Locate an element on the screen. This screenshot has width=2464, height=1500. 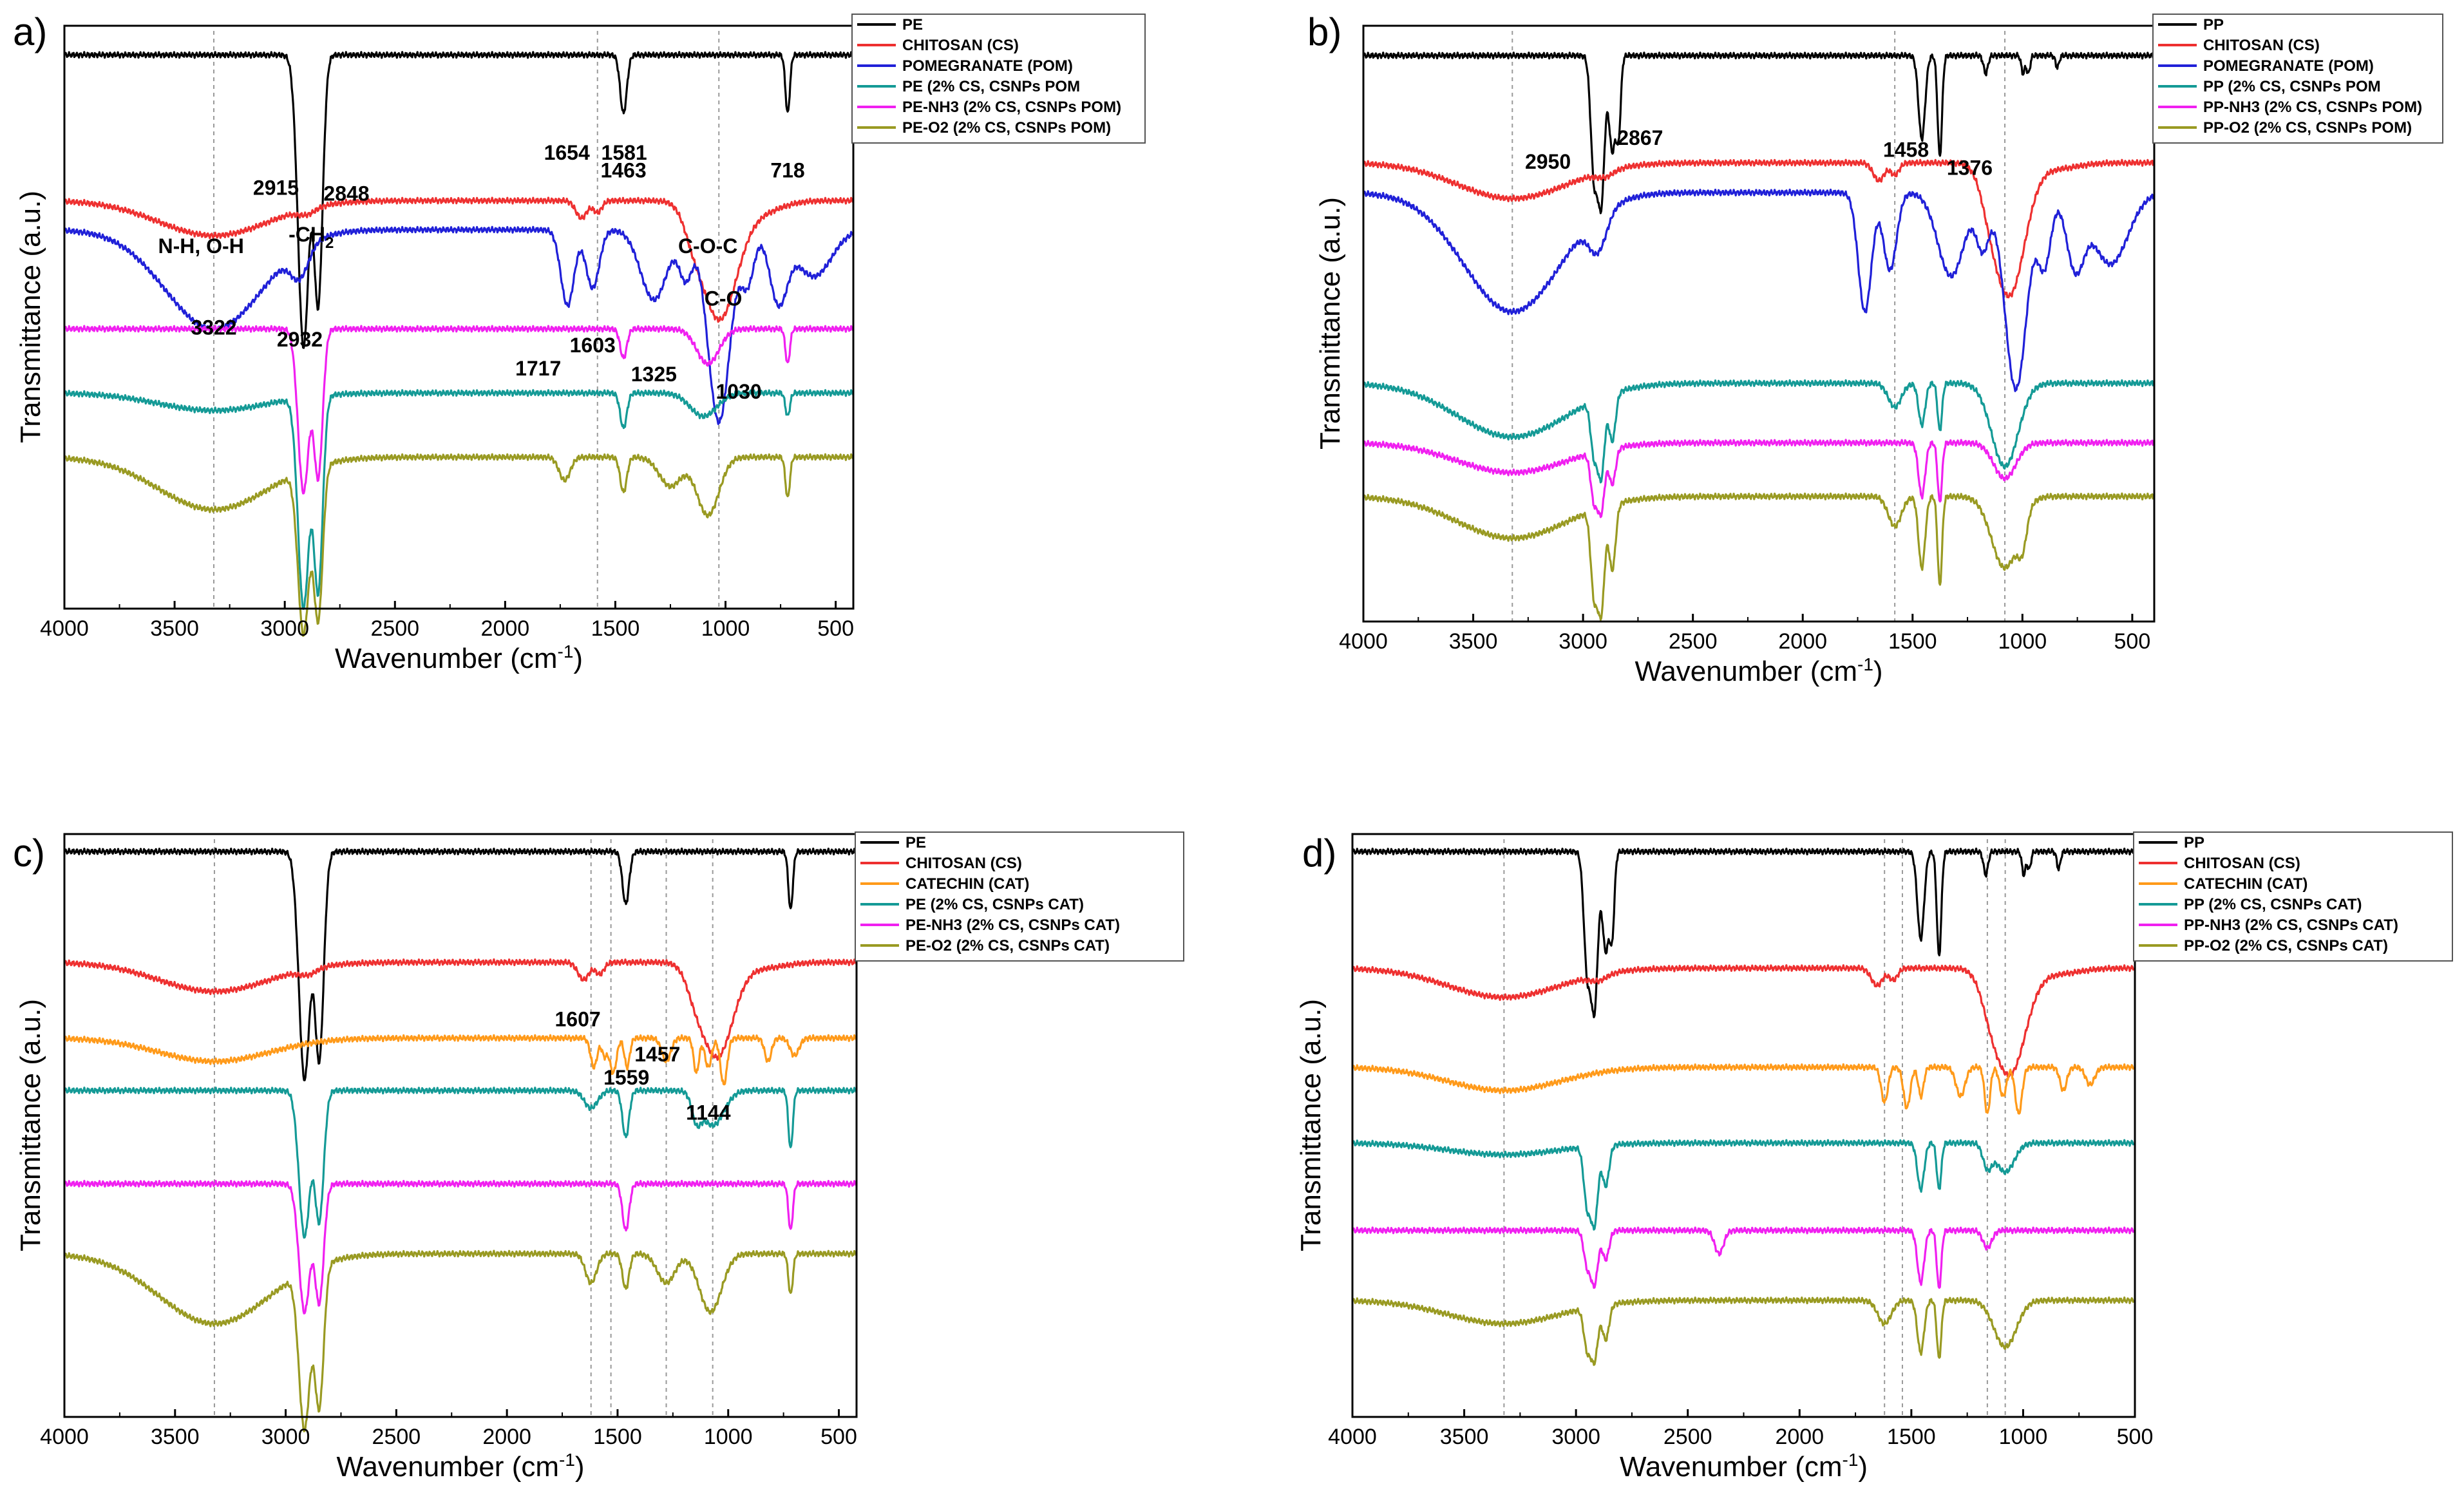
panel-label: b) is located at coordinates (1324, 31).